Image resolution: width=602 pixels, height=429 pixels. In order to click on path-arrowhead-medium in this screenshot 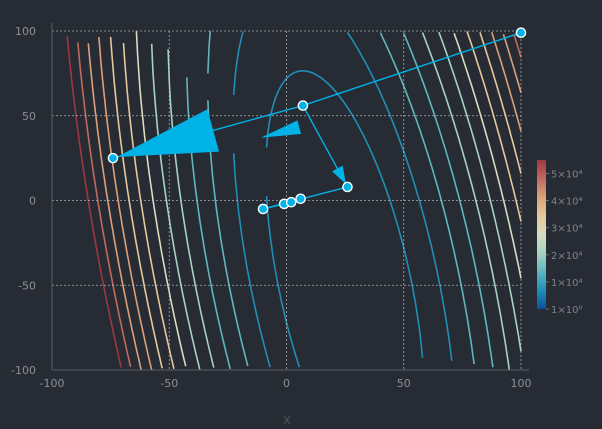, I will do `click(281, 129)`.